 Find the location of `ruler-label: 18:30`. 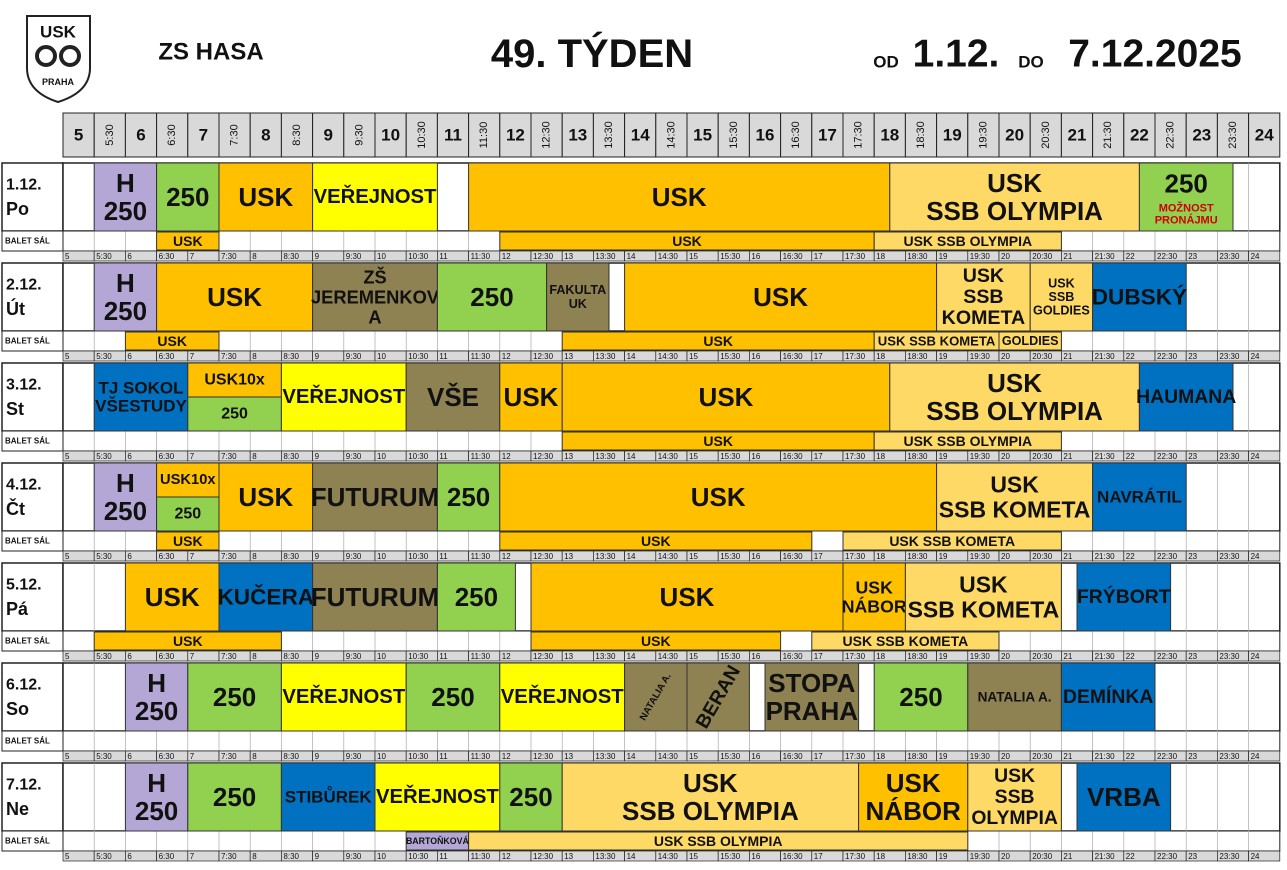

ruler-label: 18:30 is located at coordinates (917, 856).